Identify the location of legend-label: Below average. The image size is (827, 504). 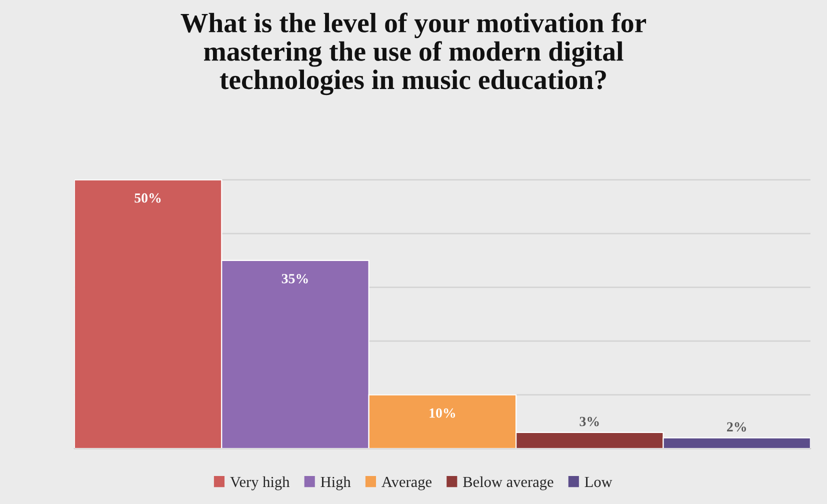
(508, 483).